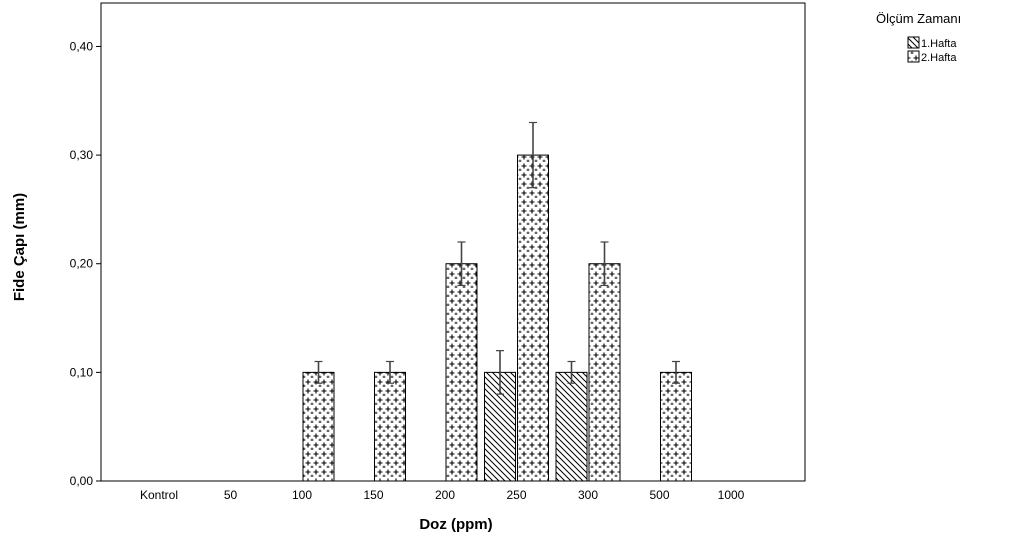 Image resolution: width=1030 pixels, height=542 pixels. I want to click on x-axis-title: Doz (ppm), so click(455, 524).